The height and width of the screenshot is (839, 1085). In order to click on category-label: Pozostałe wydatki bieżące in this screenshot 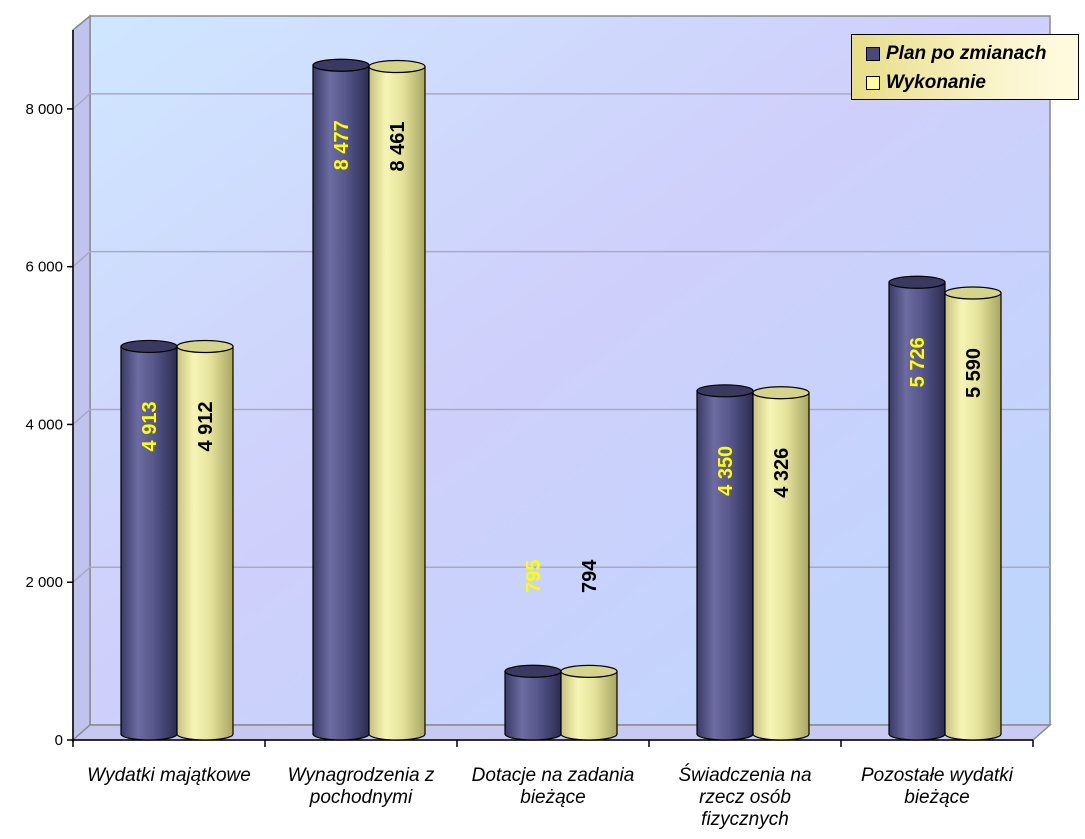, I will do `click(937, 786)`.